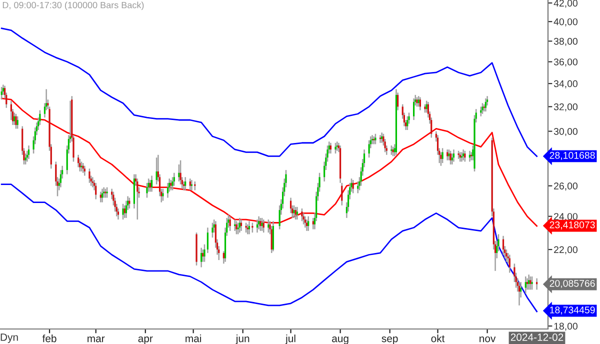  Describe the element at coordinates (566, 42) in the screenshot. I see `y-tick-label: 38,00` at that location.